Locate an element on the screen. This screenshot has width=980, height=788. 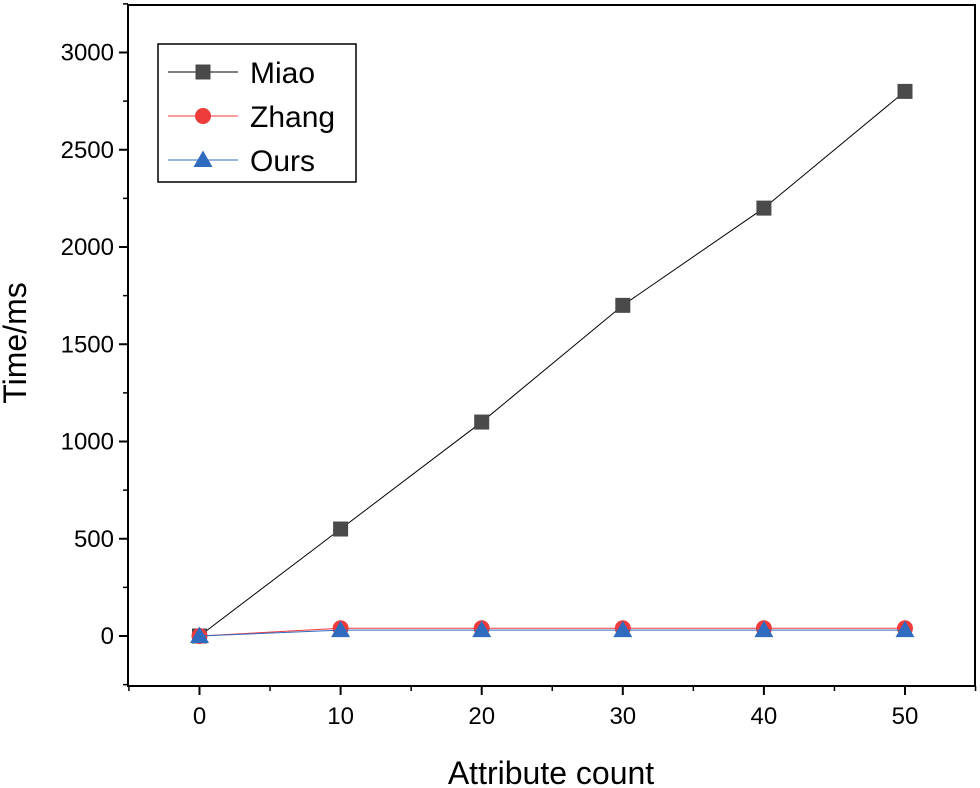
legend-box is located at coordinates (257, 113).